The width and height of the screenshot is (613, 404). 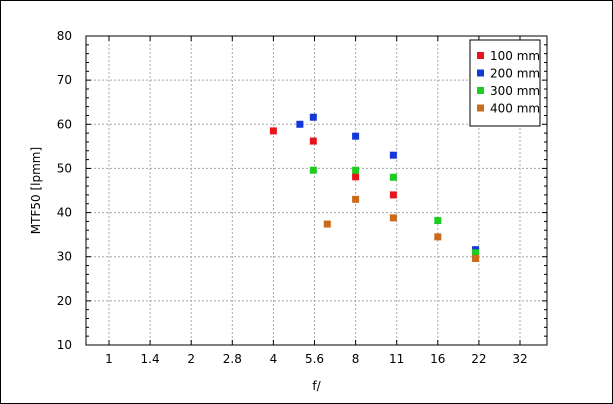 I want to click on x-tick-label: 32, so click(x=519, y=359).